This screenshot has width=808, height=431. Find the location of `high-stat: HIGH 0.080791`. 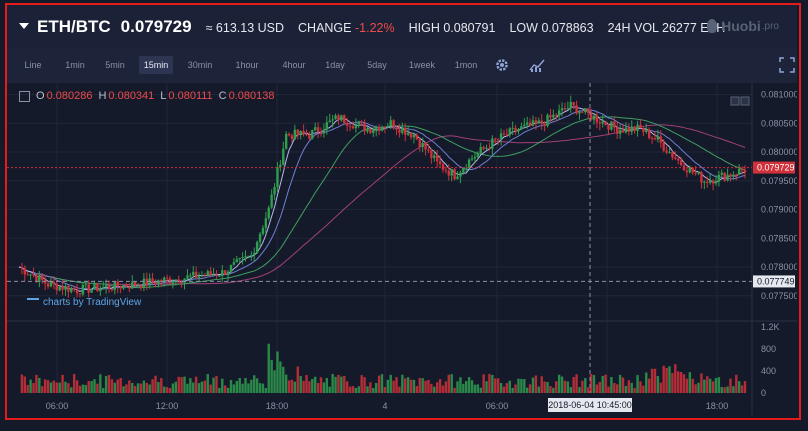

high-stat: HIGH 0.080791 is located at coordinates (452, 28).